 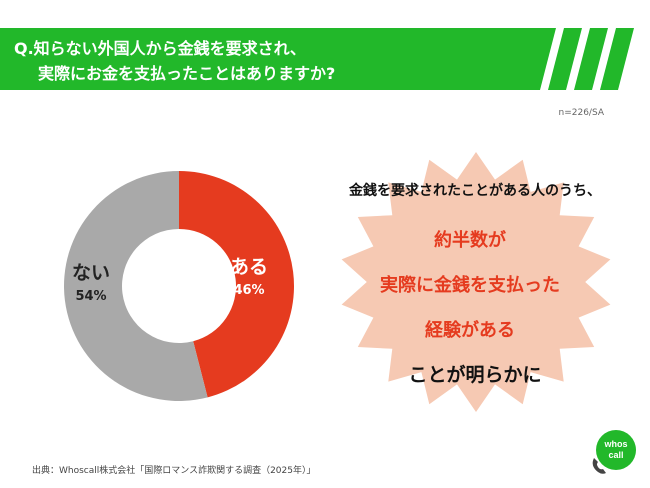 What do you see at coordinates (91, 296) in the screenshot?
I see `segment-value-nai: 54%` at bounding box center [91, 296].